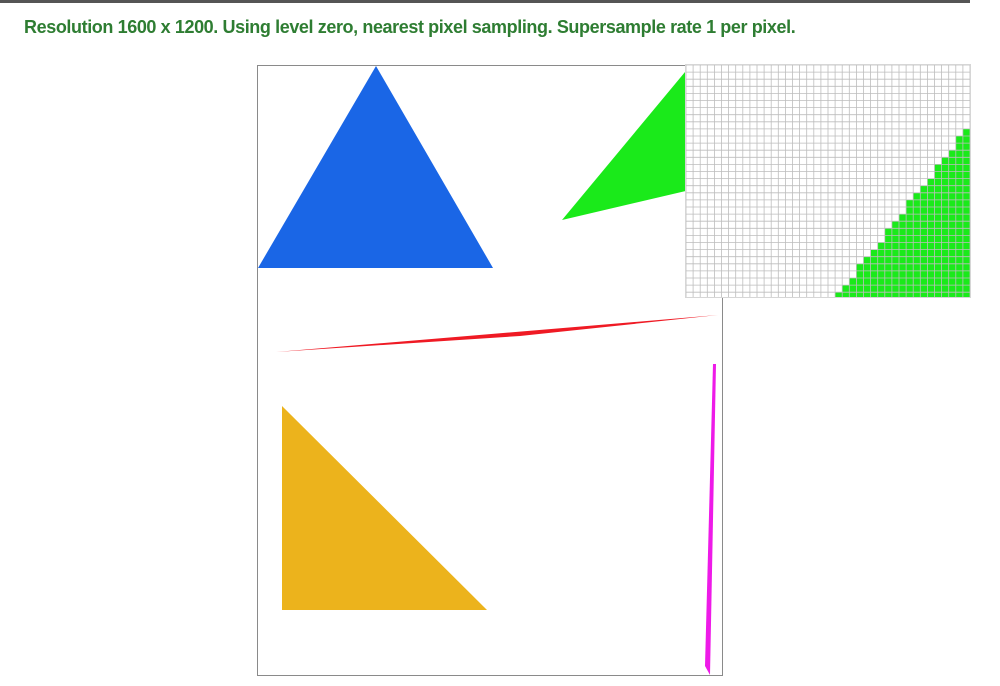 This screenshot has height=686, width=1000. Describe the element at coordinates (485, 1) in the screenshot. I see `top-divider-bar` at that location.